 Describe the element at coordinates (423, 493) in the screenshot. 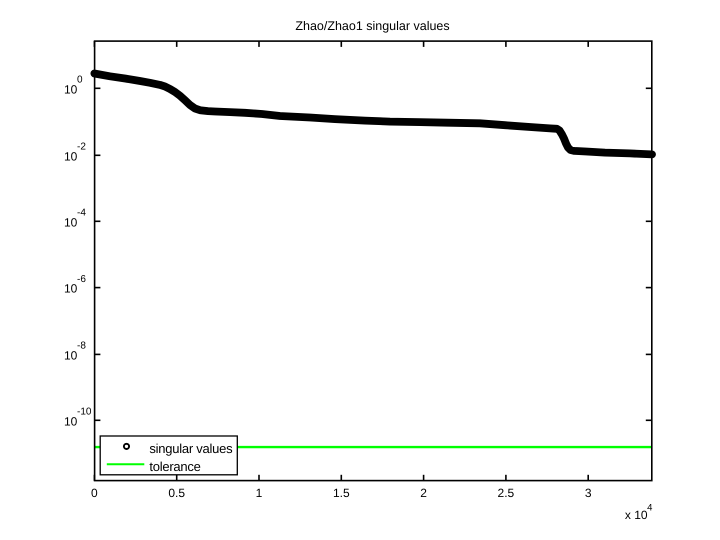

I see `svg-text: 2` at that location.